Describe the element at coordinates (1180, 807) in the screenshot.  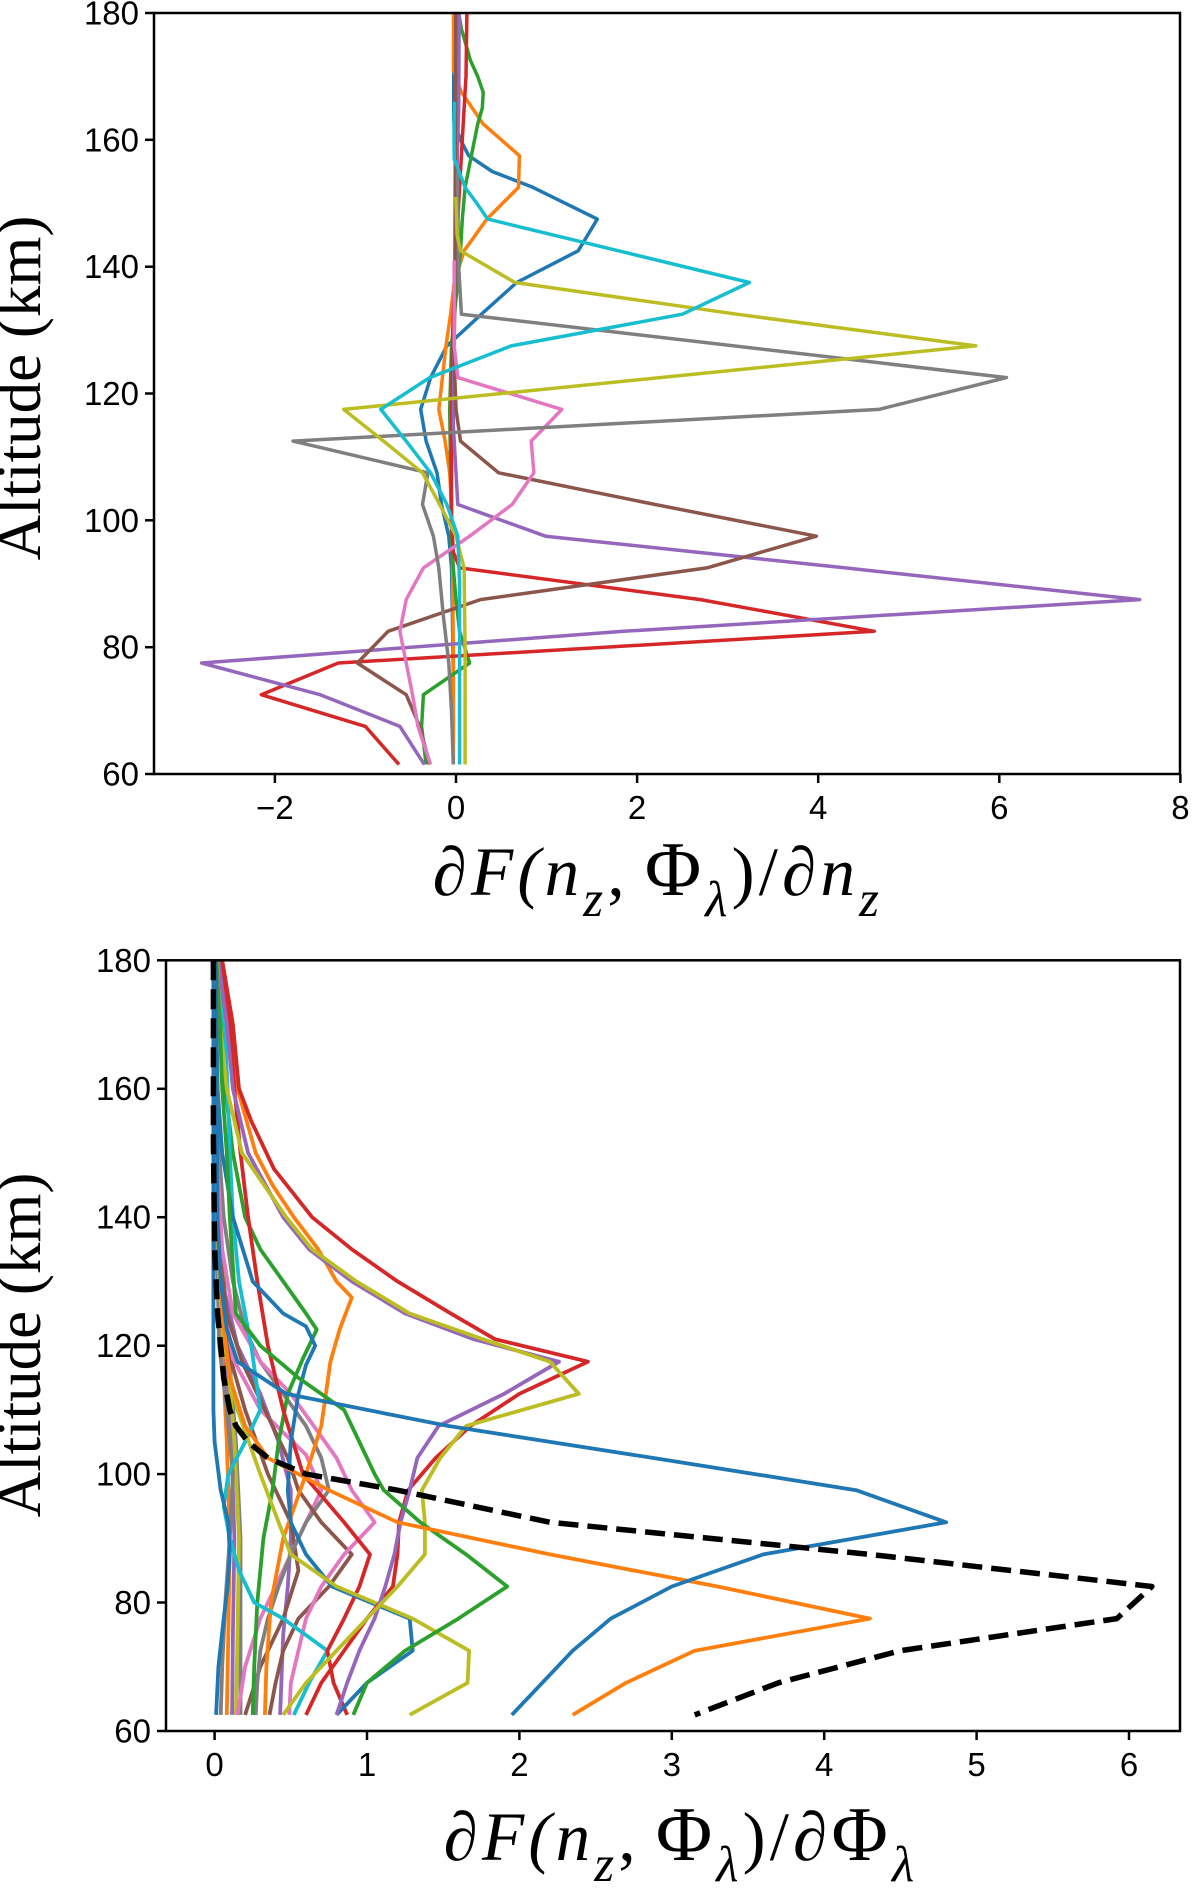
I see `svg-text: 8` at that location.